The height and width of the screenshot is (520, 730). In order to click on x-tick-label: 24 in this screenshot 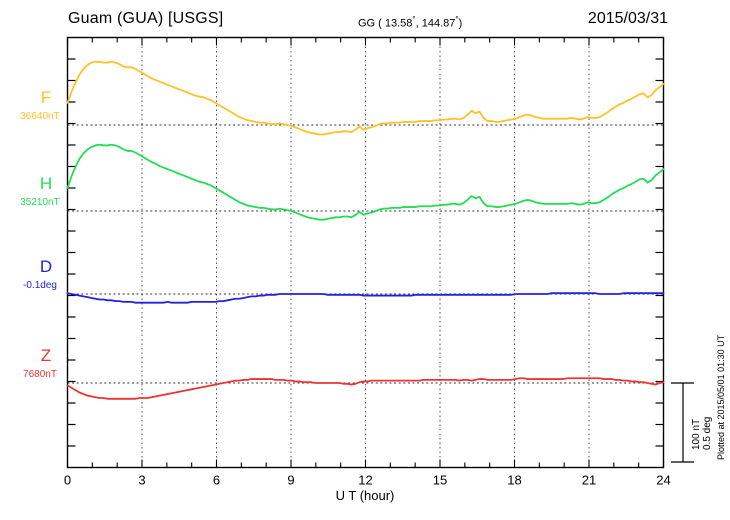, I will do `click(663, 480)`.